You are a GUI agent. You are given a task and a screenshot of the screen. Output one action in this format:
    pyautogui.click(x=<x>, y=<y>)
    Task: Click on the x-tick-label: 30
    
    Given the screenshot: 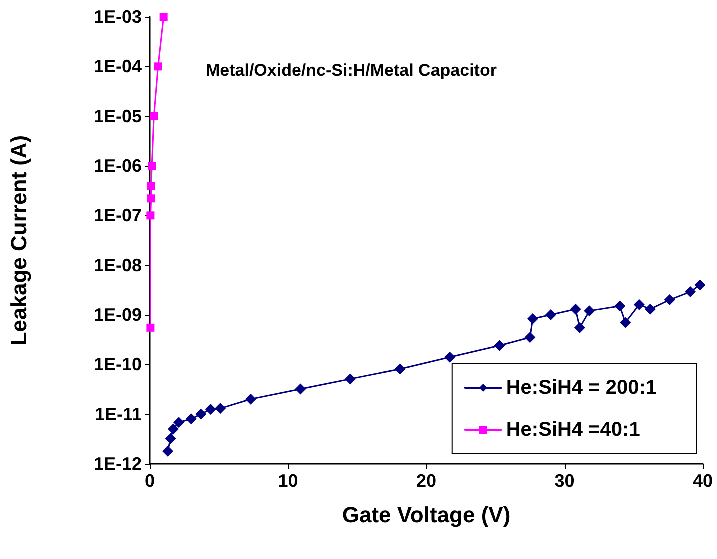 What is the action you would take?
    pyautogui.click(x=564, y=481)
    